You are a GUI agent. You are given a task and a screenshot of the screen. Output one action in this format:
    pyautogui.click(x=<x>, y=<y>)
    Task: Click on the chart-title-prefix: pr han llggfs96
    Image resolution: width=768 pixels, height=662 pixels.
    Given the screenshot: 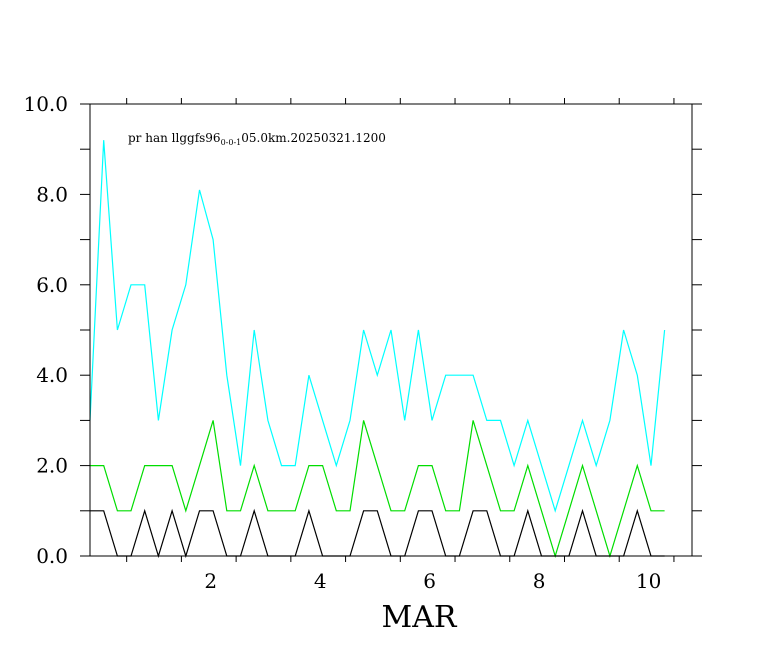 What is the action you would take?
    pyautogui.click(x=174, y=138)
    